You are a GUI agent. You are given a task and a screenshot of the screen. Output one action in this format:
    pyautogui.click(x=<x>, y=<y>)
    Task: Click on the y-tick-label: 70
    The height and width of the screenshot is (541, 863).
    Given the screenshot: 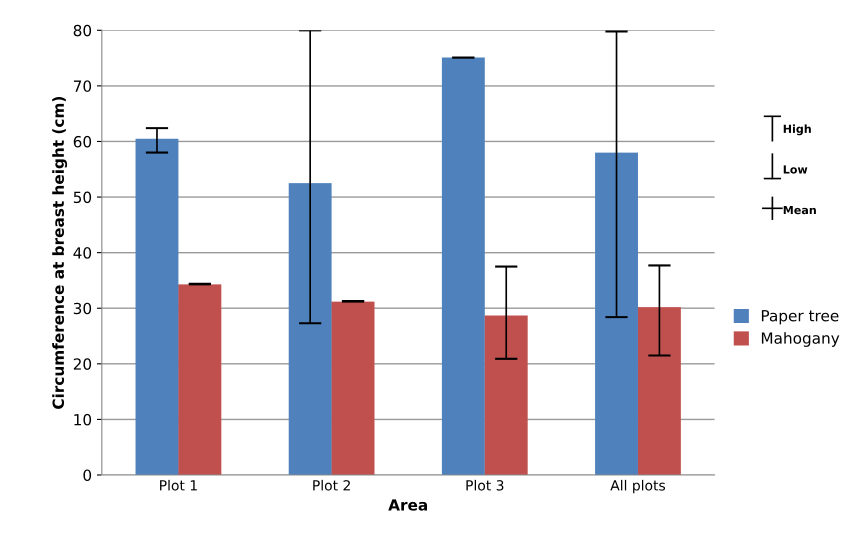 What is the action you would take?
    pyautogui.click(x=83, y=86)
    